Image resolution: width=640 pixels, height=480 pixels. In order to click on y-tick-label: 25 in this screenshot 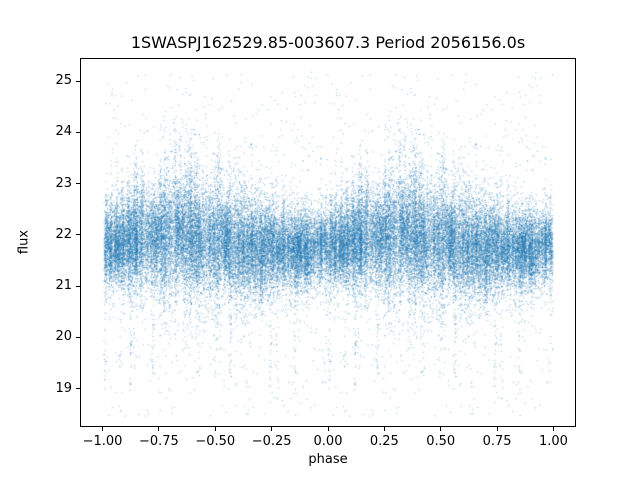, I will do `click(63, 81)`.